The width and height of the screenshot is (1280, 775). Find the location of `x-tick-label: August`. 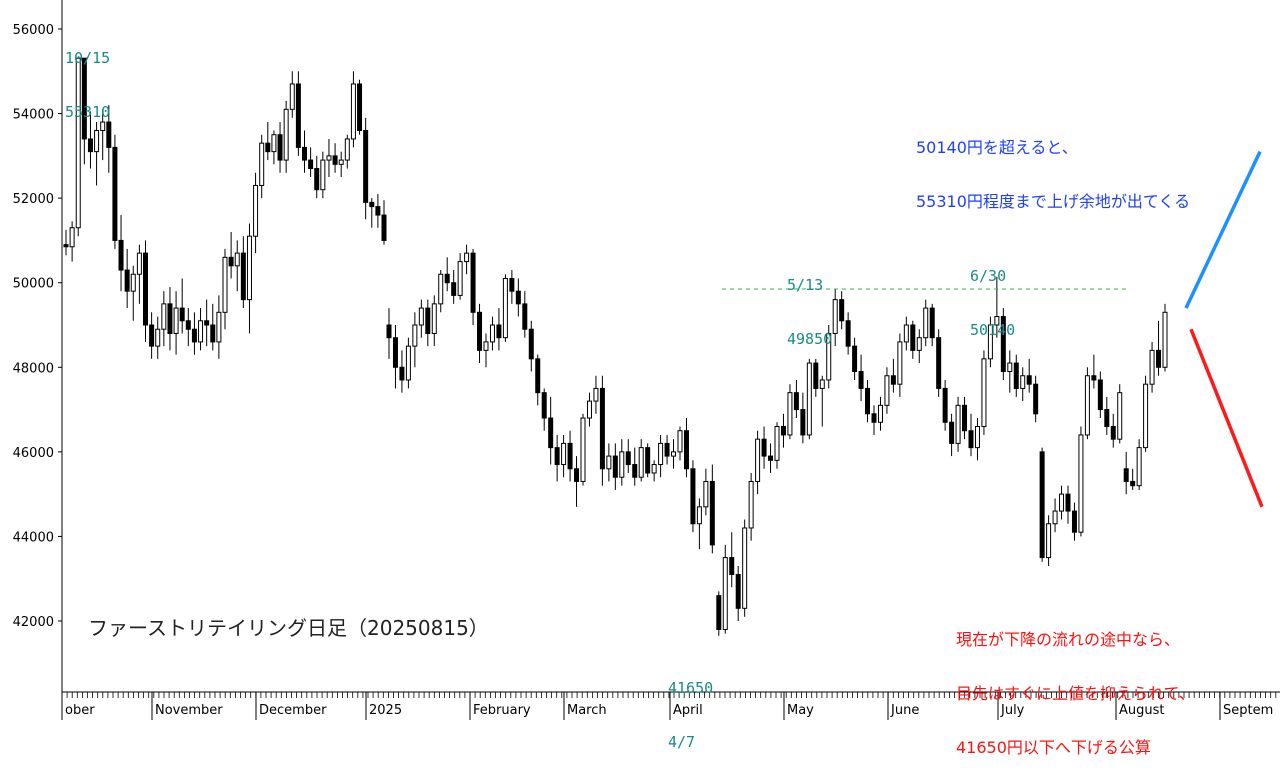

x-tick-label: August is located at coordinates (1142, 710).